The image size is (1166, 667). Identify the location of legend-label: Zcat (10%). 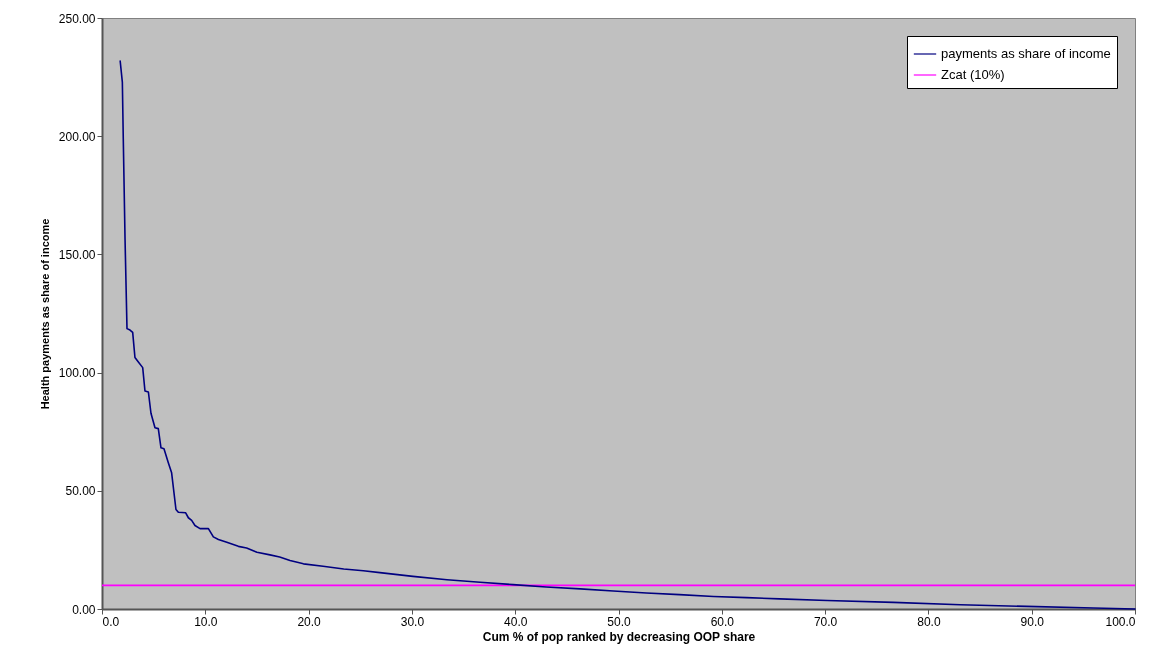
(973, 74).